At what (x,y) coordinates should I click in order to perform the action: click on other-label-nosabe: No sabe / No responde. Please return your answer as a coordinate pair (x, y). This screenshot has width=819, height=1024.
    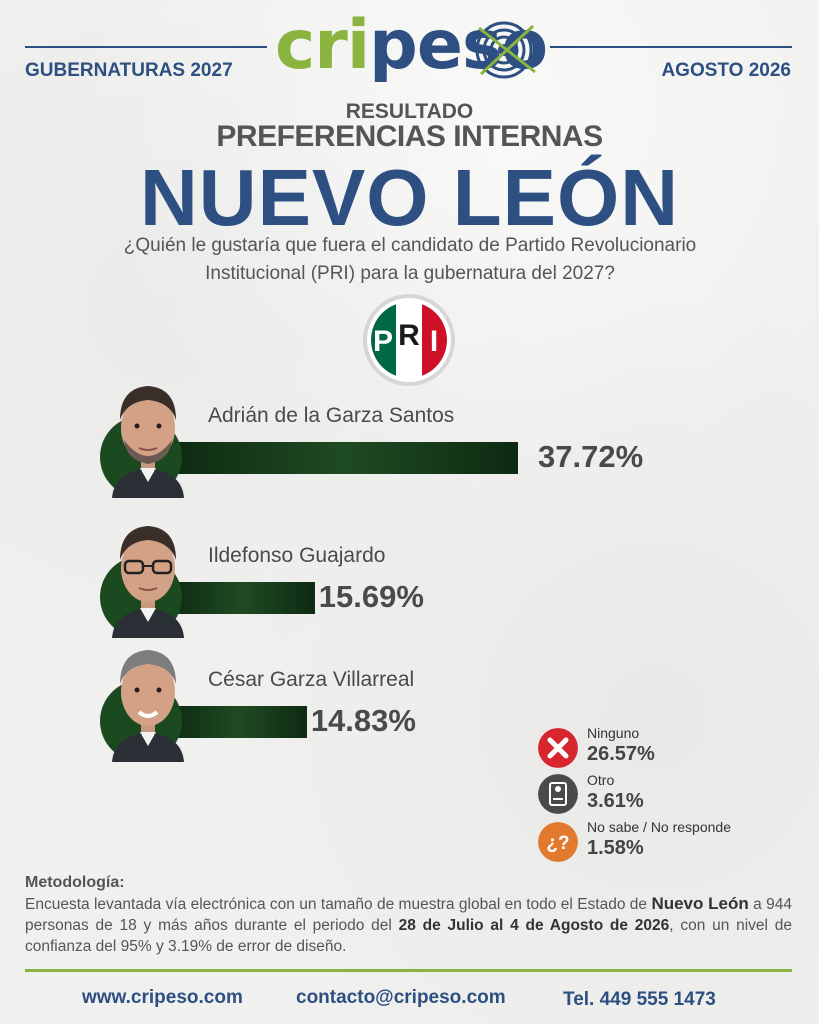
    Looking at the image, I should click on (659, 827).